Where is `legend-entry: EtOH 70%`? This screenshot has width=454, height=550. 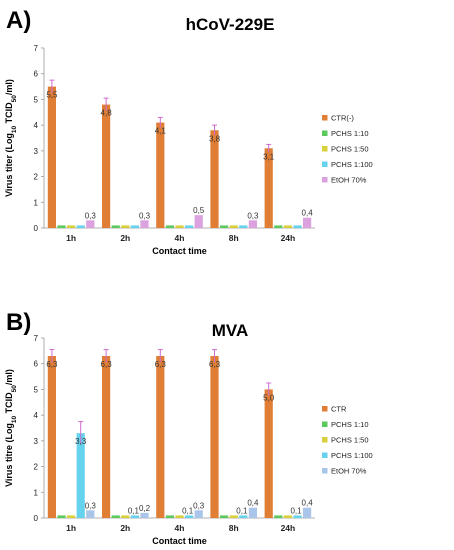 legend-entry: EtOH 70% is located at coordinates (349, 471).